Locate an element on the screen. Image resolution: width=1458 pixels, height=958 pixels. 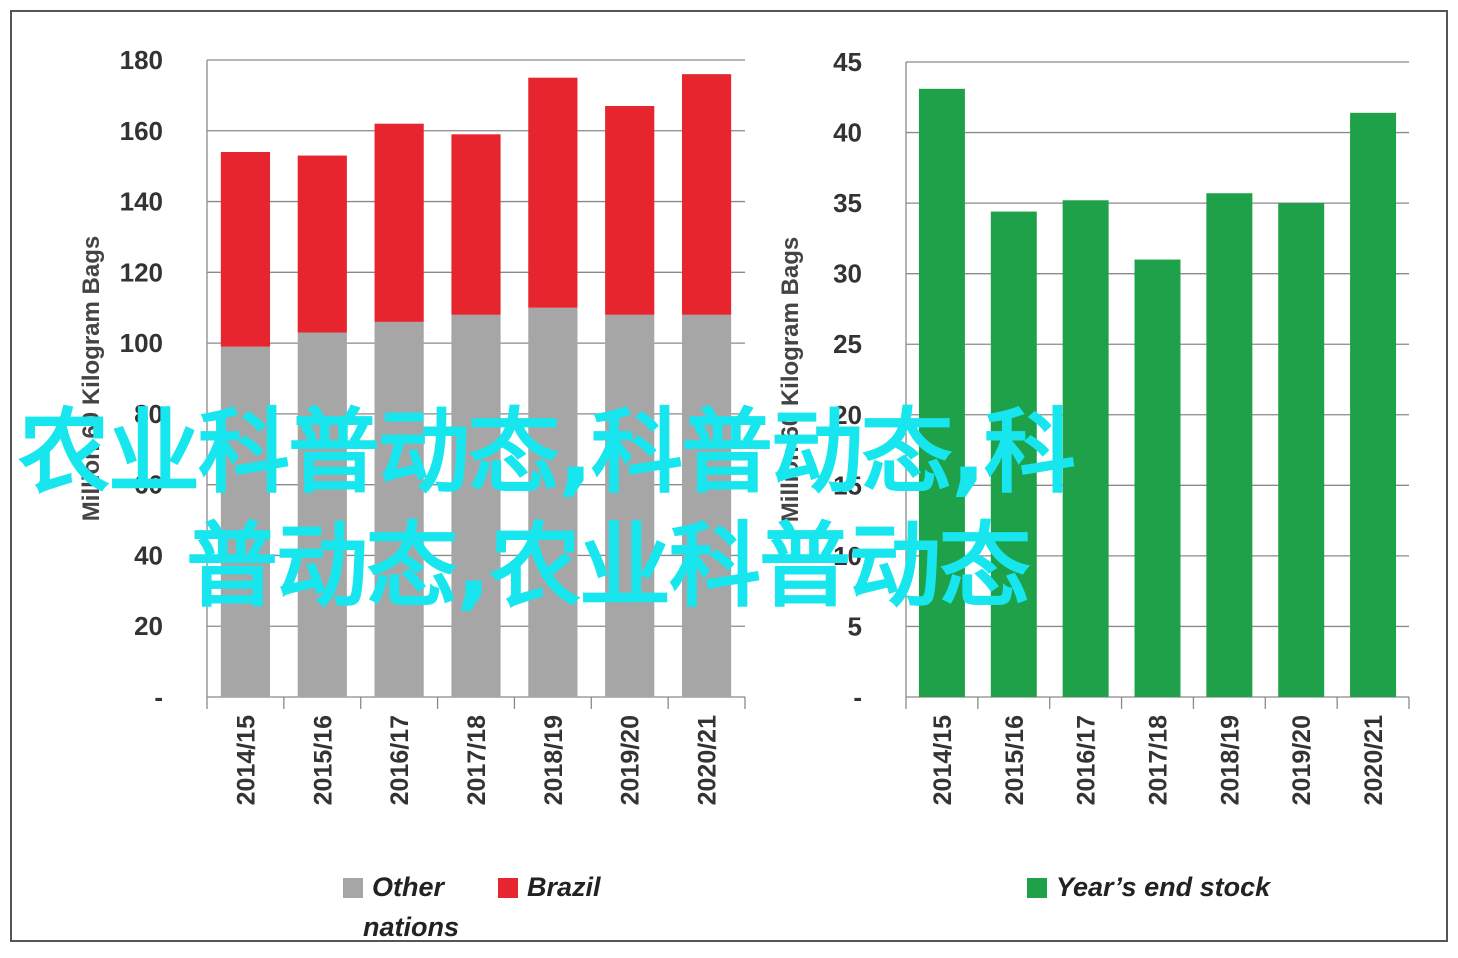
legend-swatch-brazil is located at coordinates (508, 888).